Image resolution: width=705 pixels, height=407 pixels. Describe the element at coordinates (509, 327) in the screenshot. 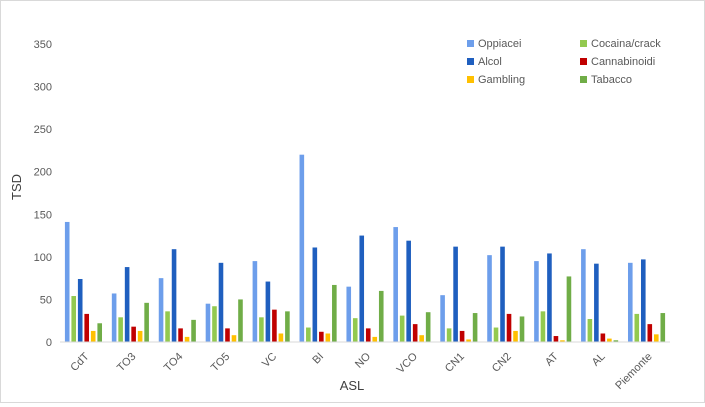

I see `bar-cannabinoidi-cn2` at that location.